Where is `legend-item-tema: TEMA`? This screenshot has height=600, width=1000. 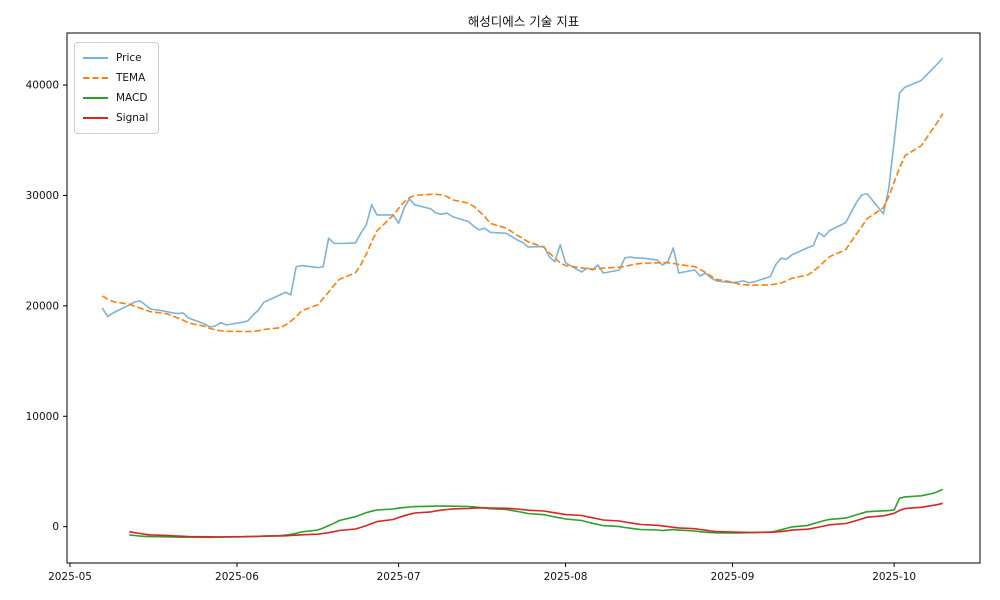 legend-item-tema: TEMA is located at coordinates (115, 78).